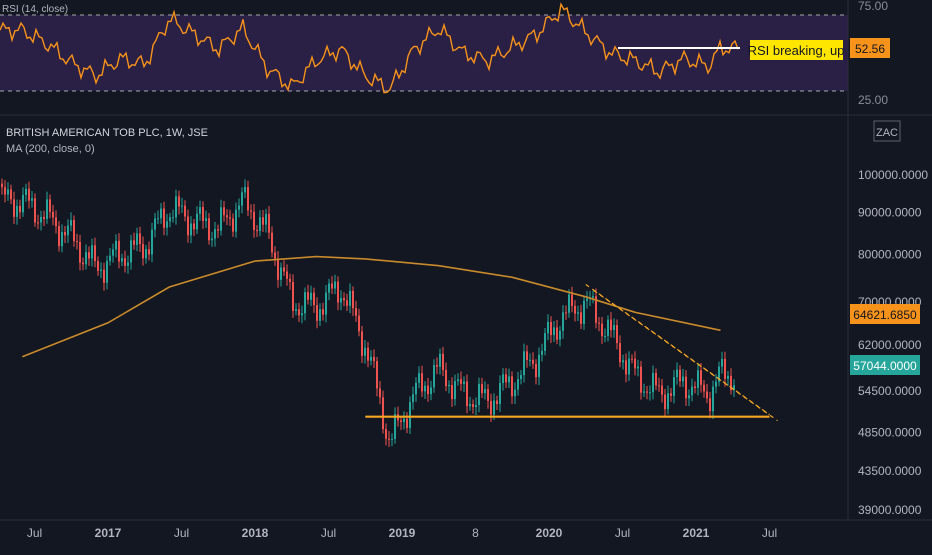 The width and height of the screenshot is (932, 555). I want to click on rsi-value-label: 52.56, so click(870, 49).